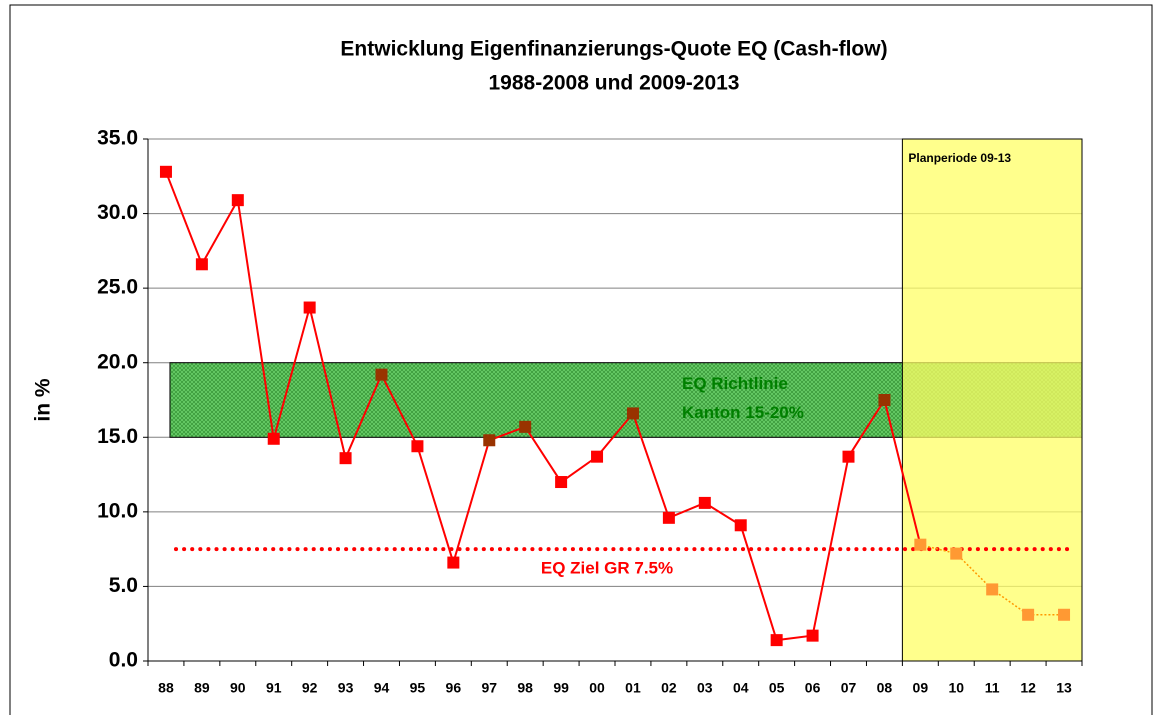 Image resolution: width=1163 pixels, height=715 pixels. I want to click on x-tick-label: 96, so click(454, 688).